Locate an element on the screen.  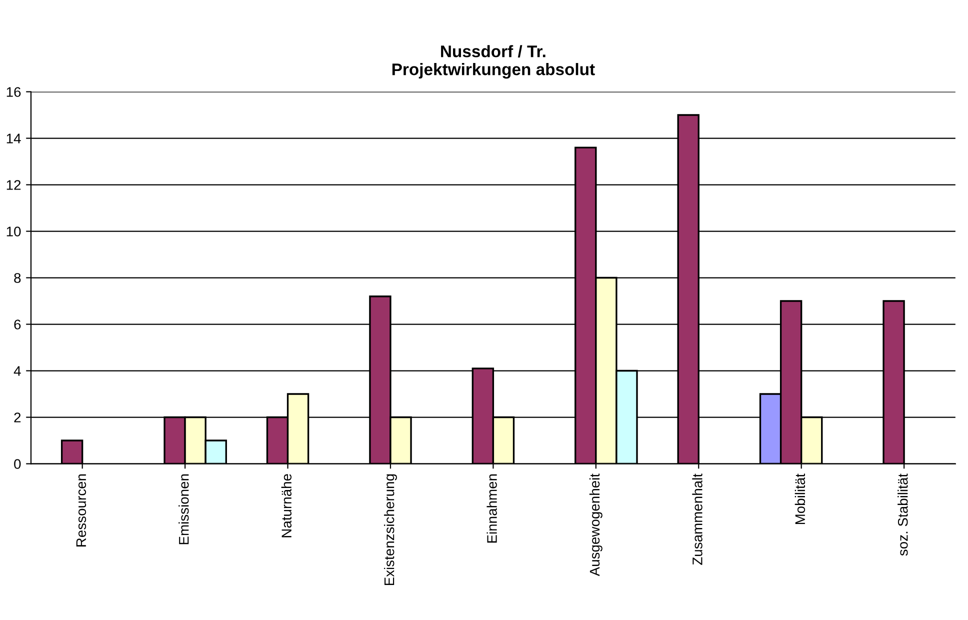
x-tick-label: Existenzsicherung is located at coordinates (390, 530).